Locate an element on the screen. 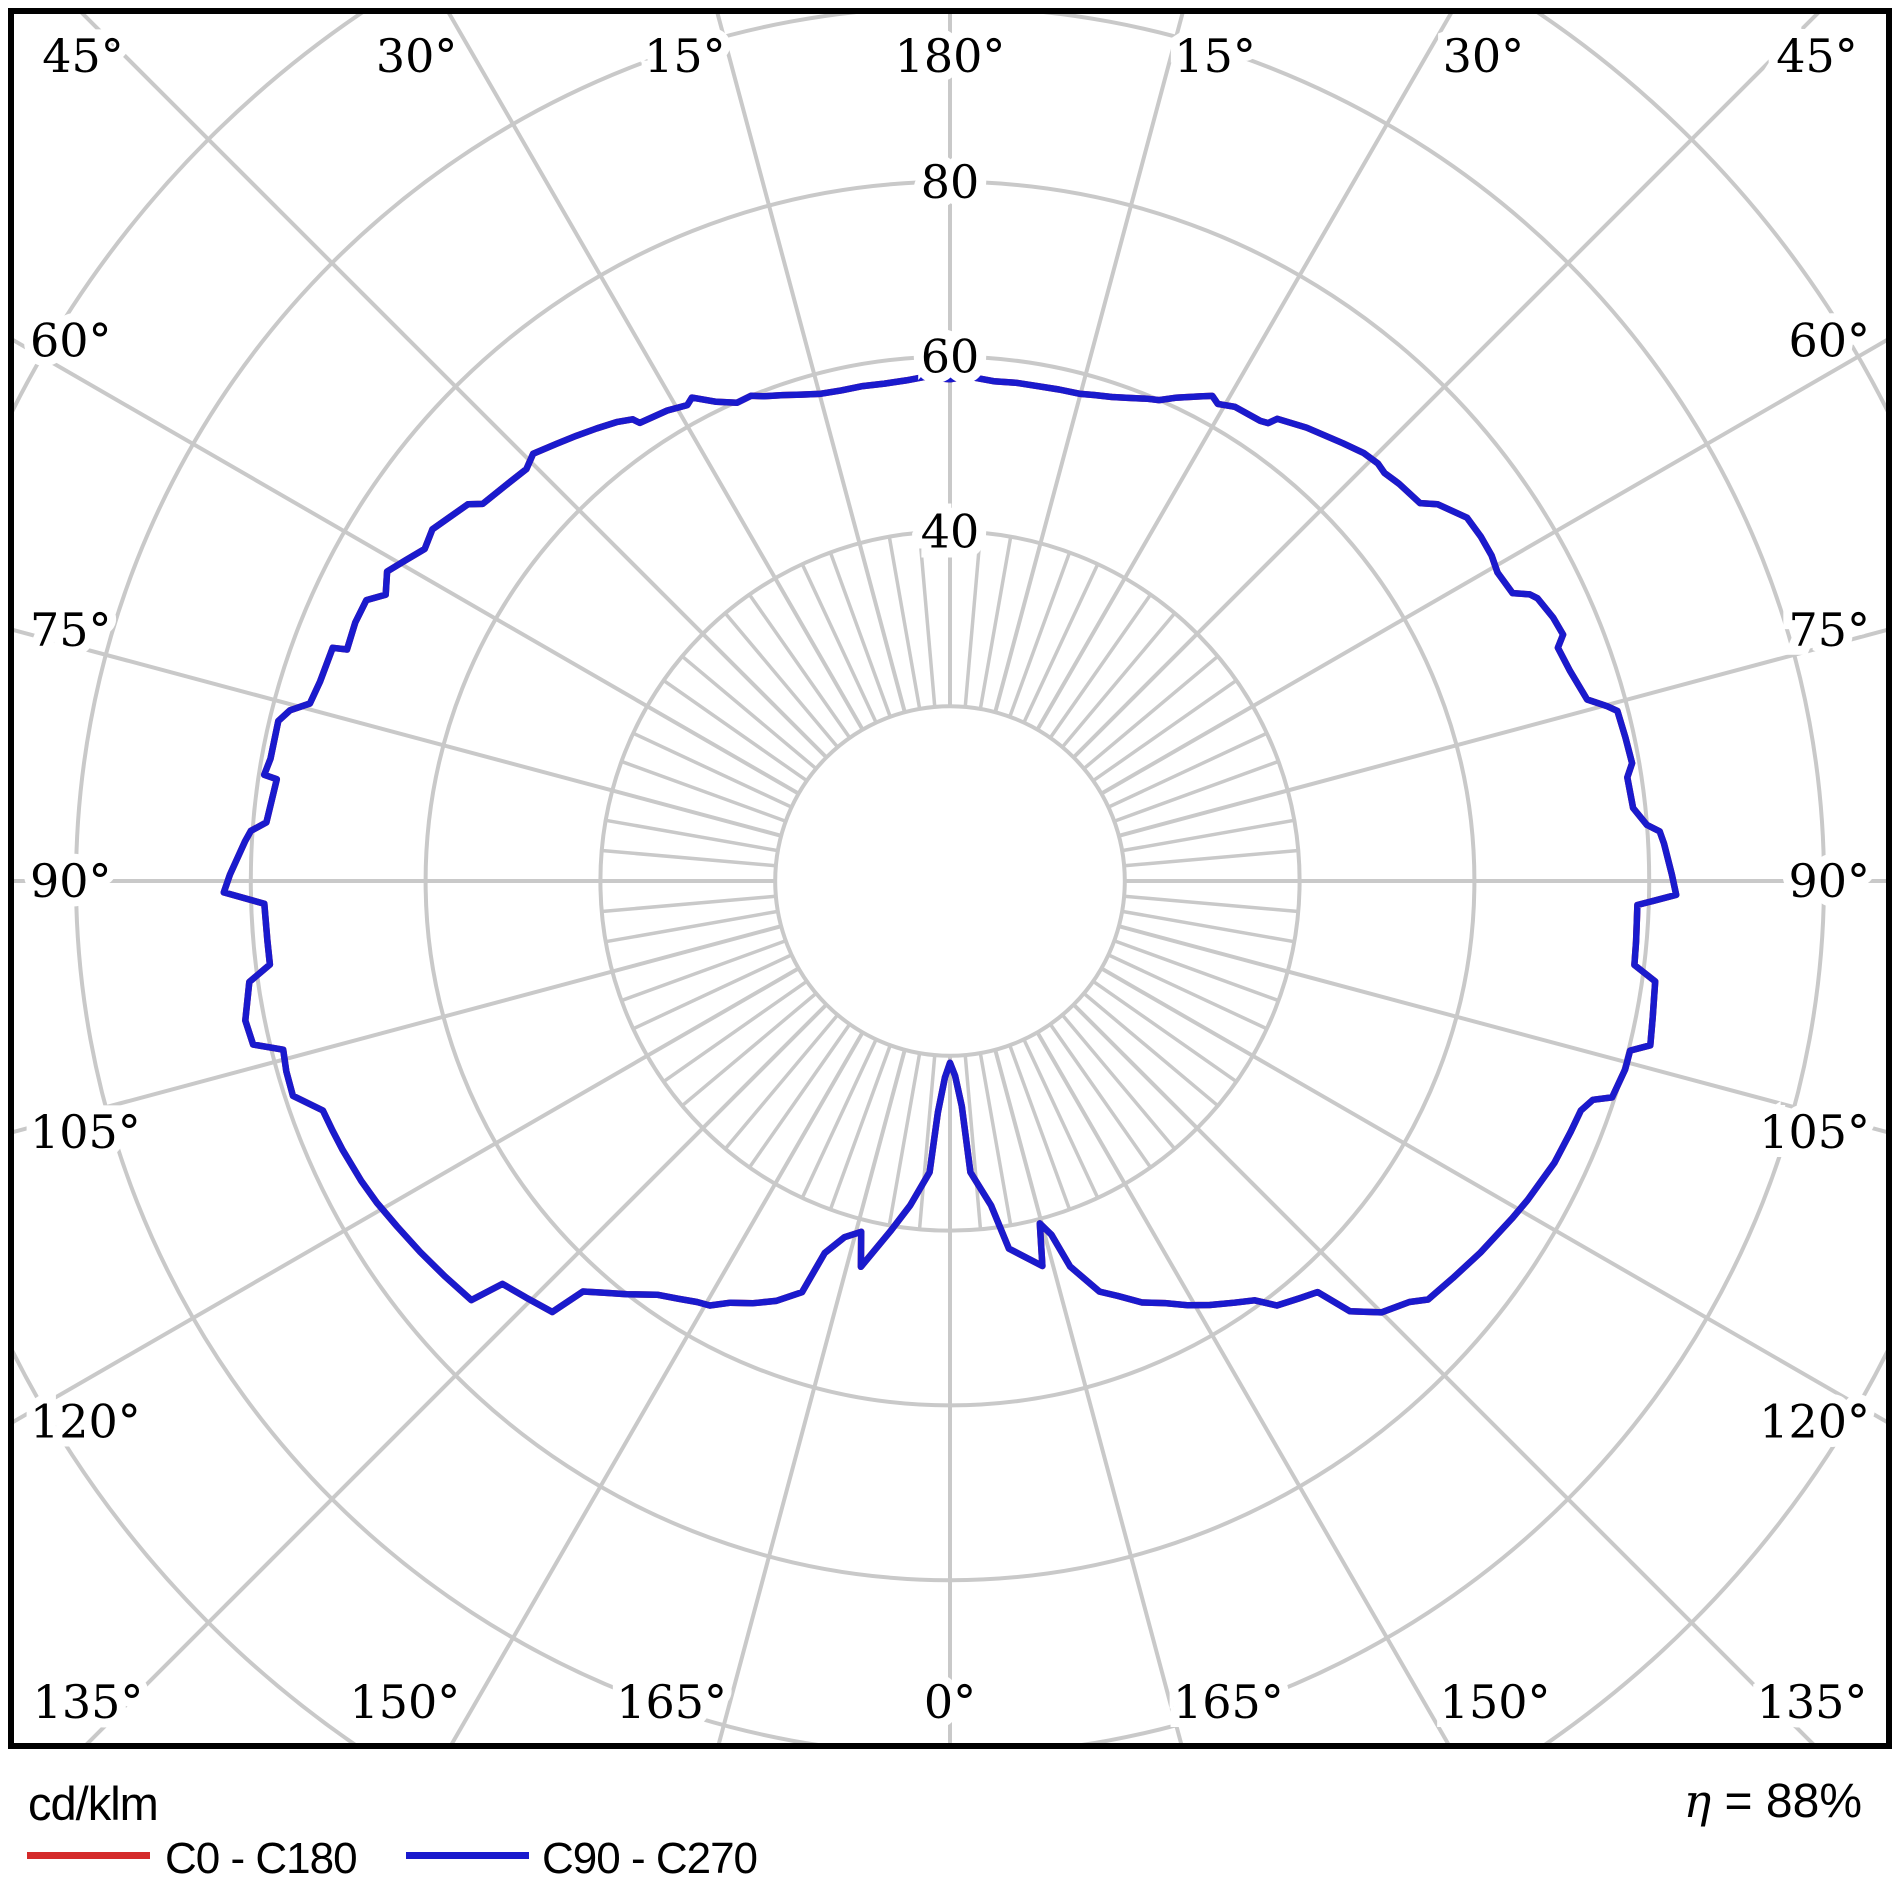 The height and width of the screenshot is (1900, 1900). efficiency-label: η = 88% is located at coordinates (1773, 1801).